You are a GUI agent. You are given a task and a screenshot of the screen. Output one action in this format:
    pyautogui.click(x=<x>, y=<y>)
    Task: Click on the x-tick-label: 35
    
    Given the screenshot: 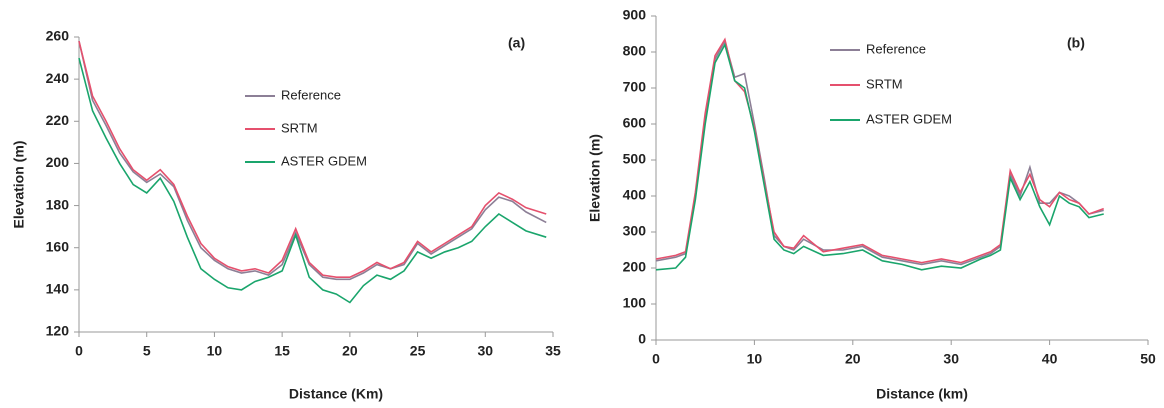 What is the action you would take?
    pyautogui.click(x=553, y=351)
    